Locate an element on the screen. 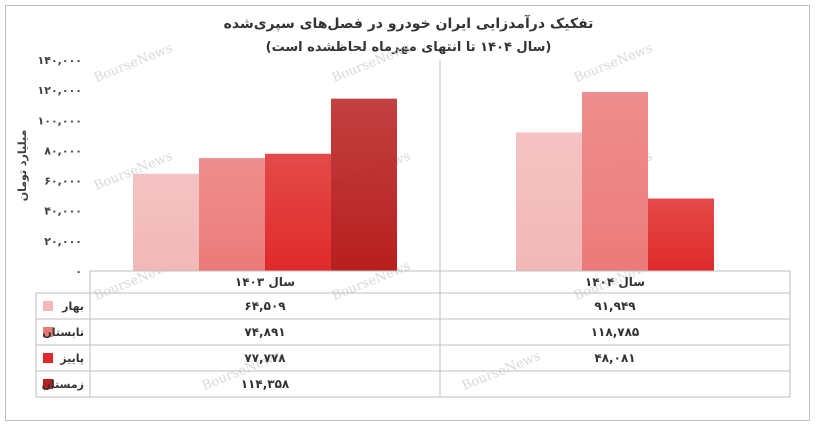  data-label: ۷۷,۷۷۸ is located at coordinates (265, 358).